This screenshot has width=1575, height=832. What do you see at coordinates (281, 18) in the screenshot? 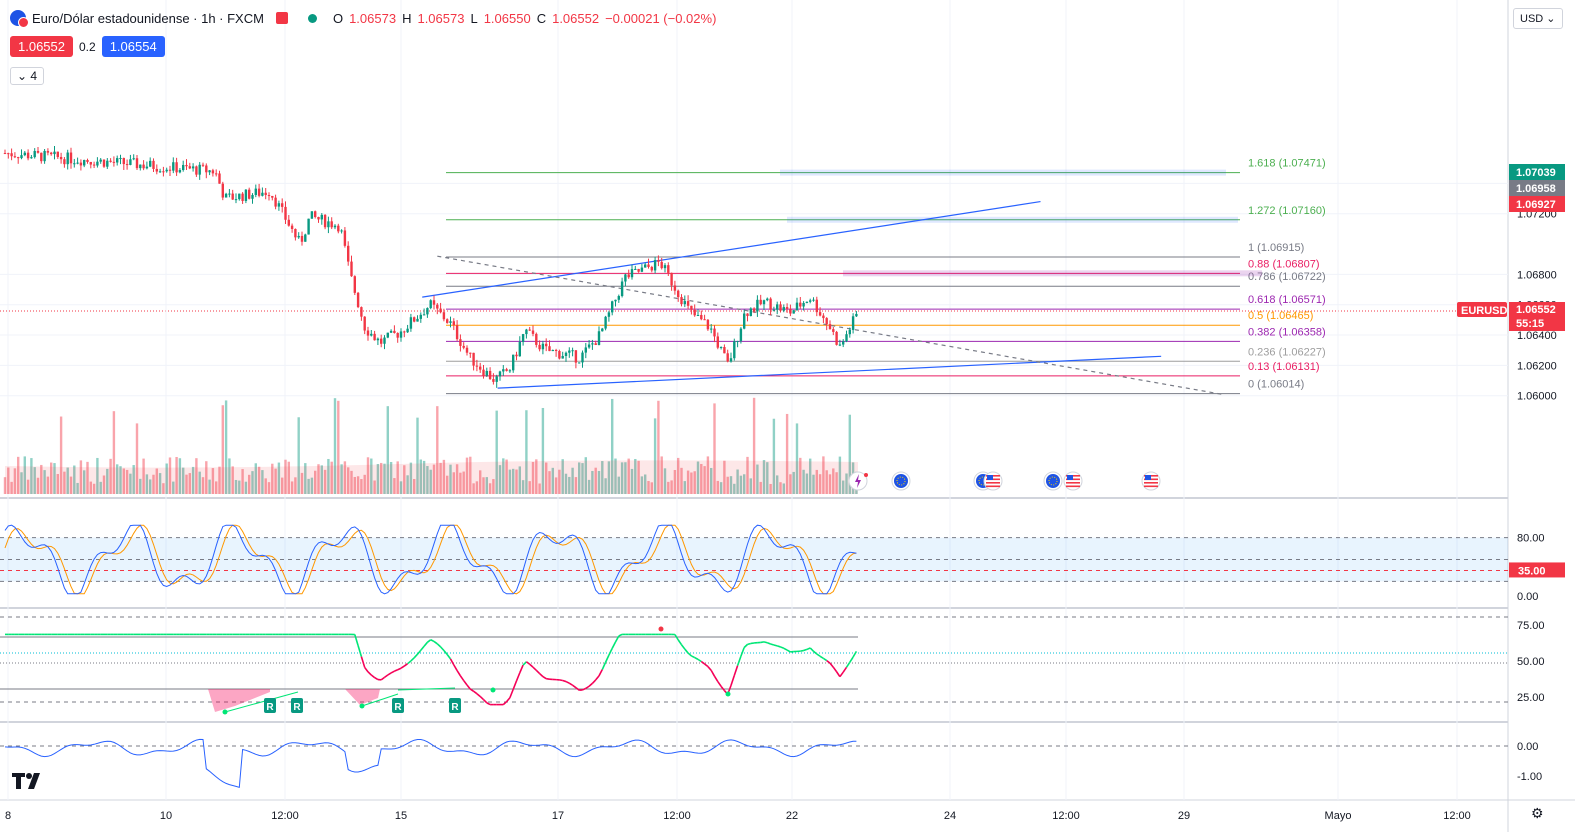
I see `flag-marker-icon` at bounding box center [281, 18].